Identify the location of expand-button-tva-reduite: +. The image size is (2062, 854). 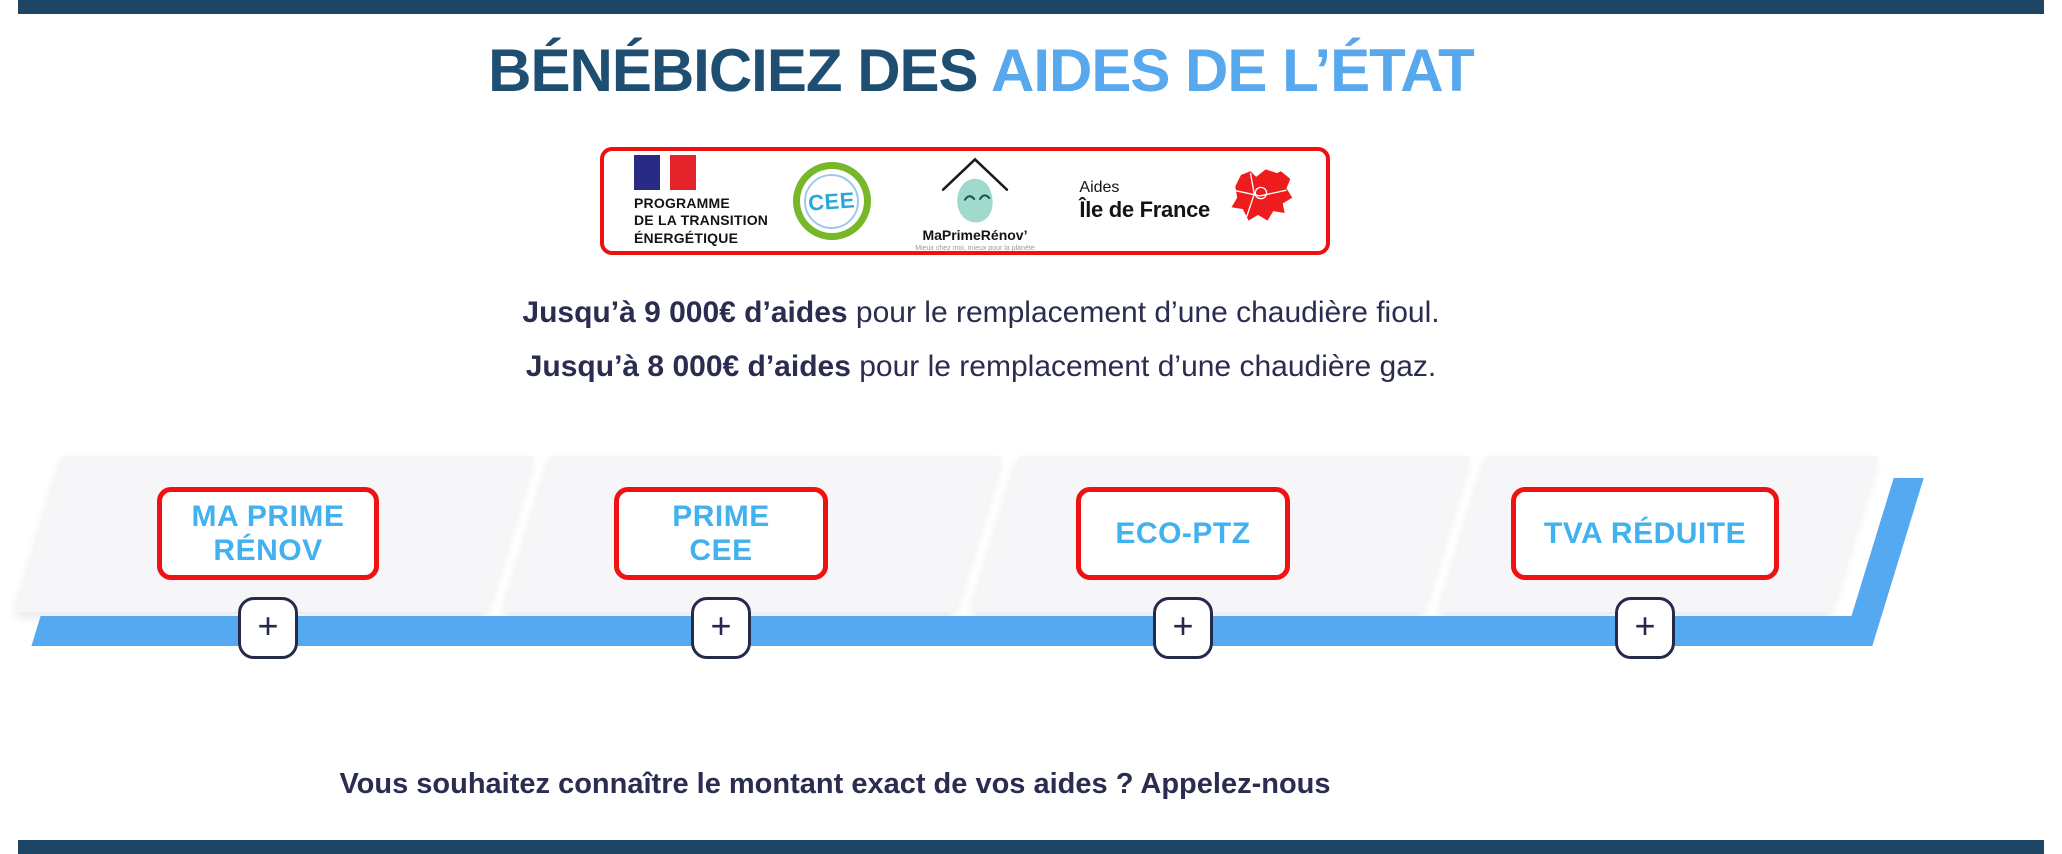
(1645, 628).